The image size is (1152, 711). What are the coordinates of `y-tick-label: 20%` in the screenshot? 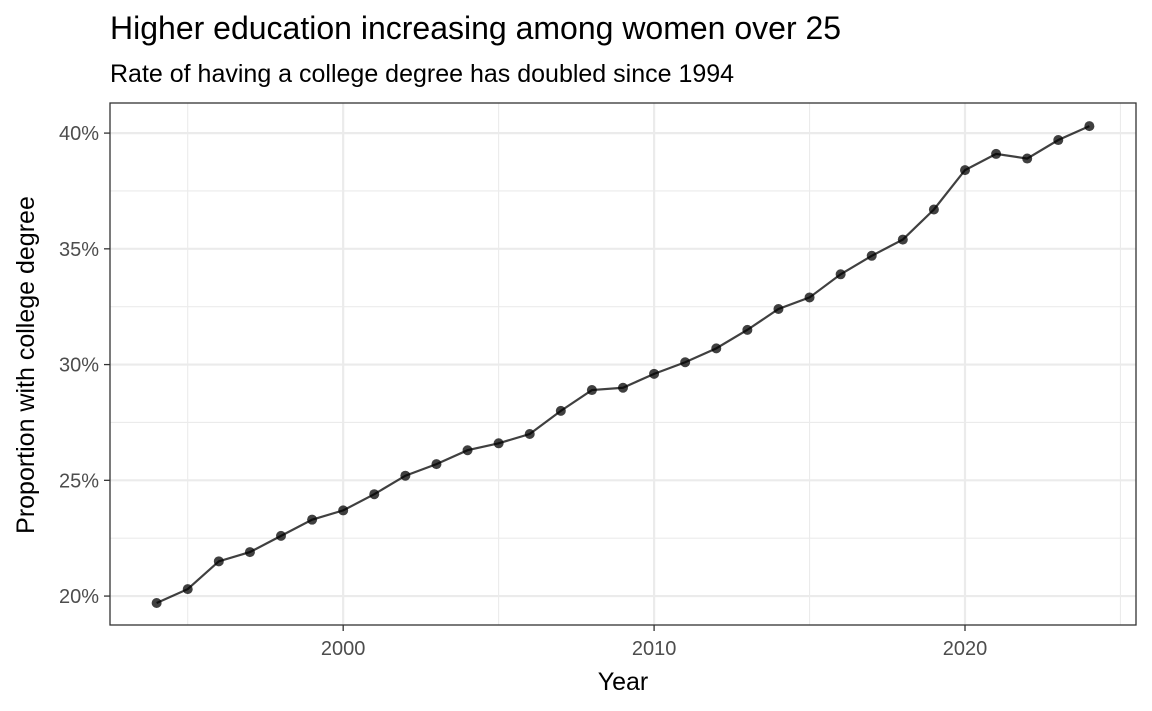 It's located at (79, 597).